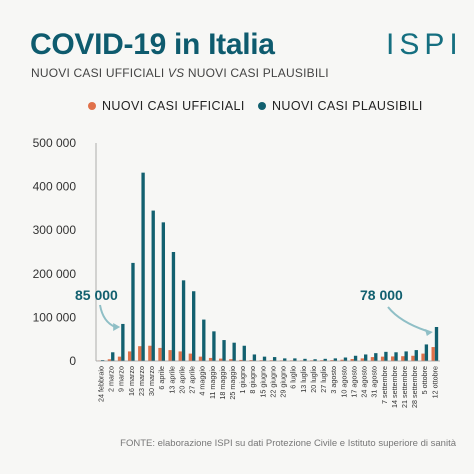 Image resolution: width=474 pixels, height=474 pixels. What do you see at coordinates (256, 73) in the screenshot?
I see `subtitle-plausible: NUOVI CASI PLAUSIBILI` at bounding box center [256, 73].